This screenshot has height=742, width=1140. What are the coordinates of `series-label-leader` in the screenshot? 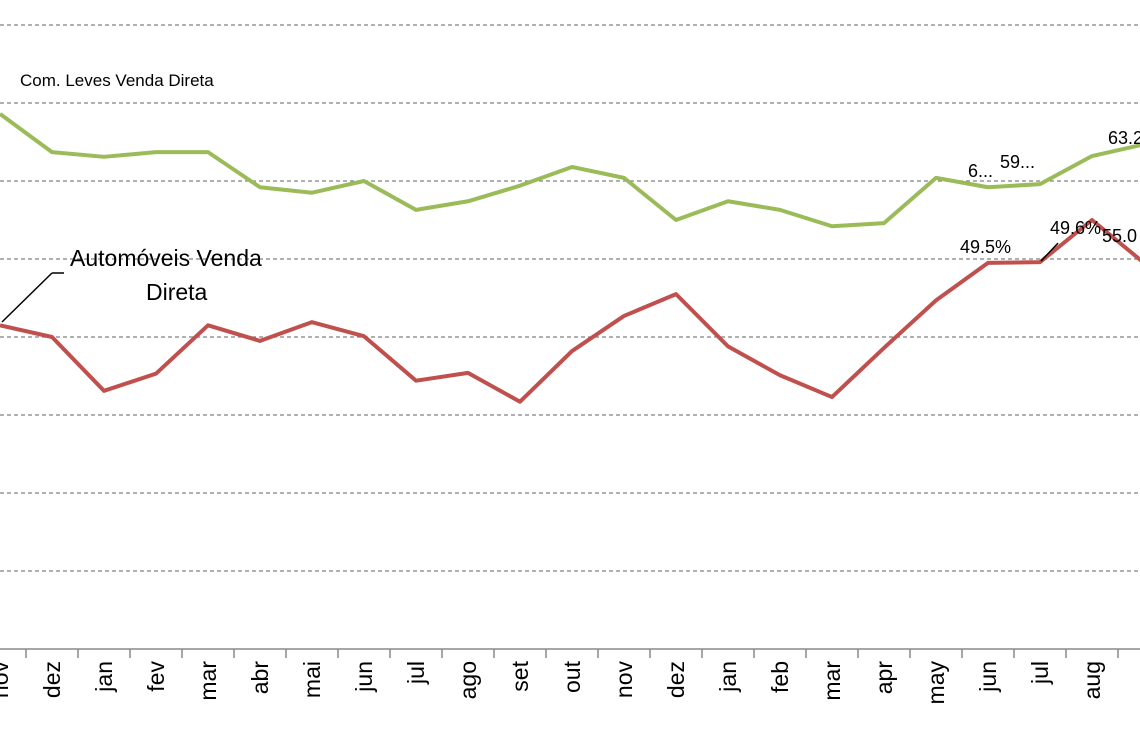 It's located at (27, 297).